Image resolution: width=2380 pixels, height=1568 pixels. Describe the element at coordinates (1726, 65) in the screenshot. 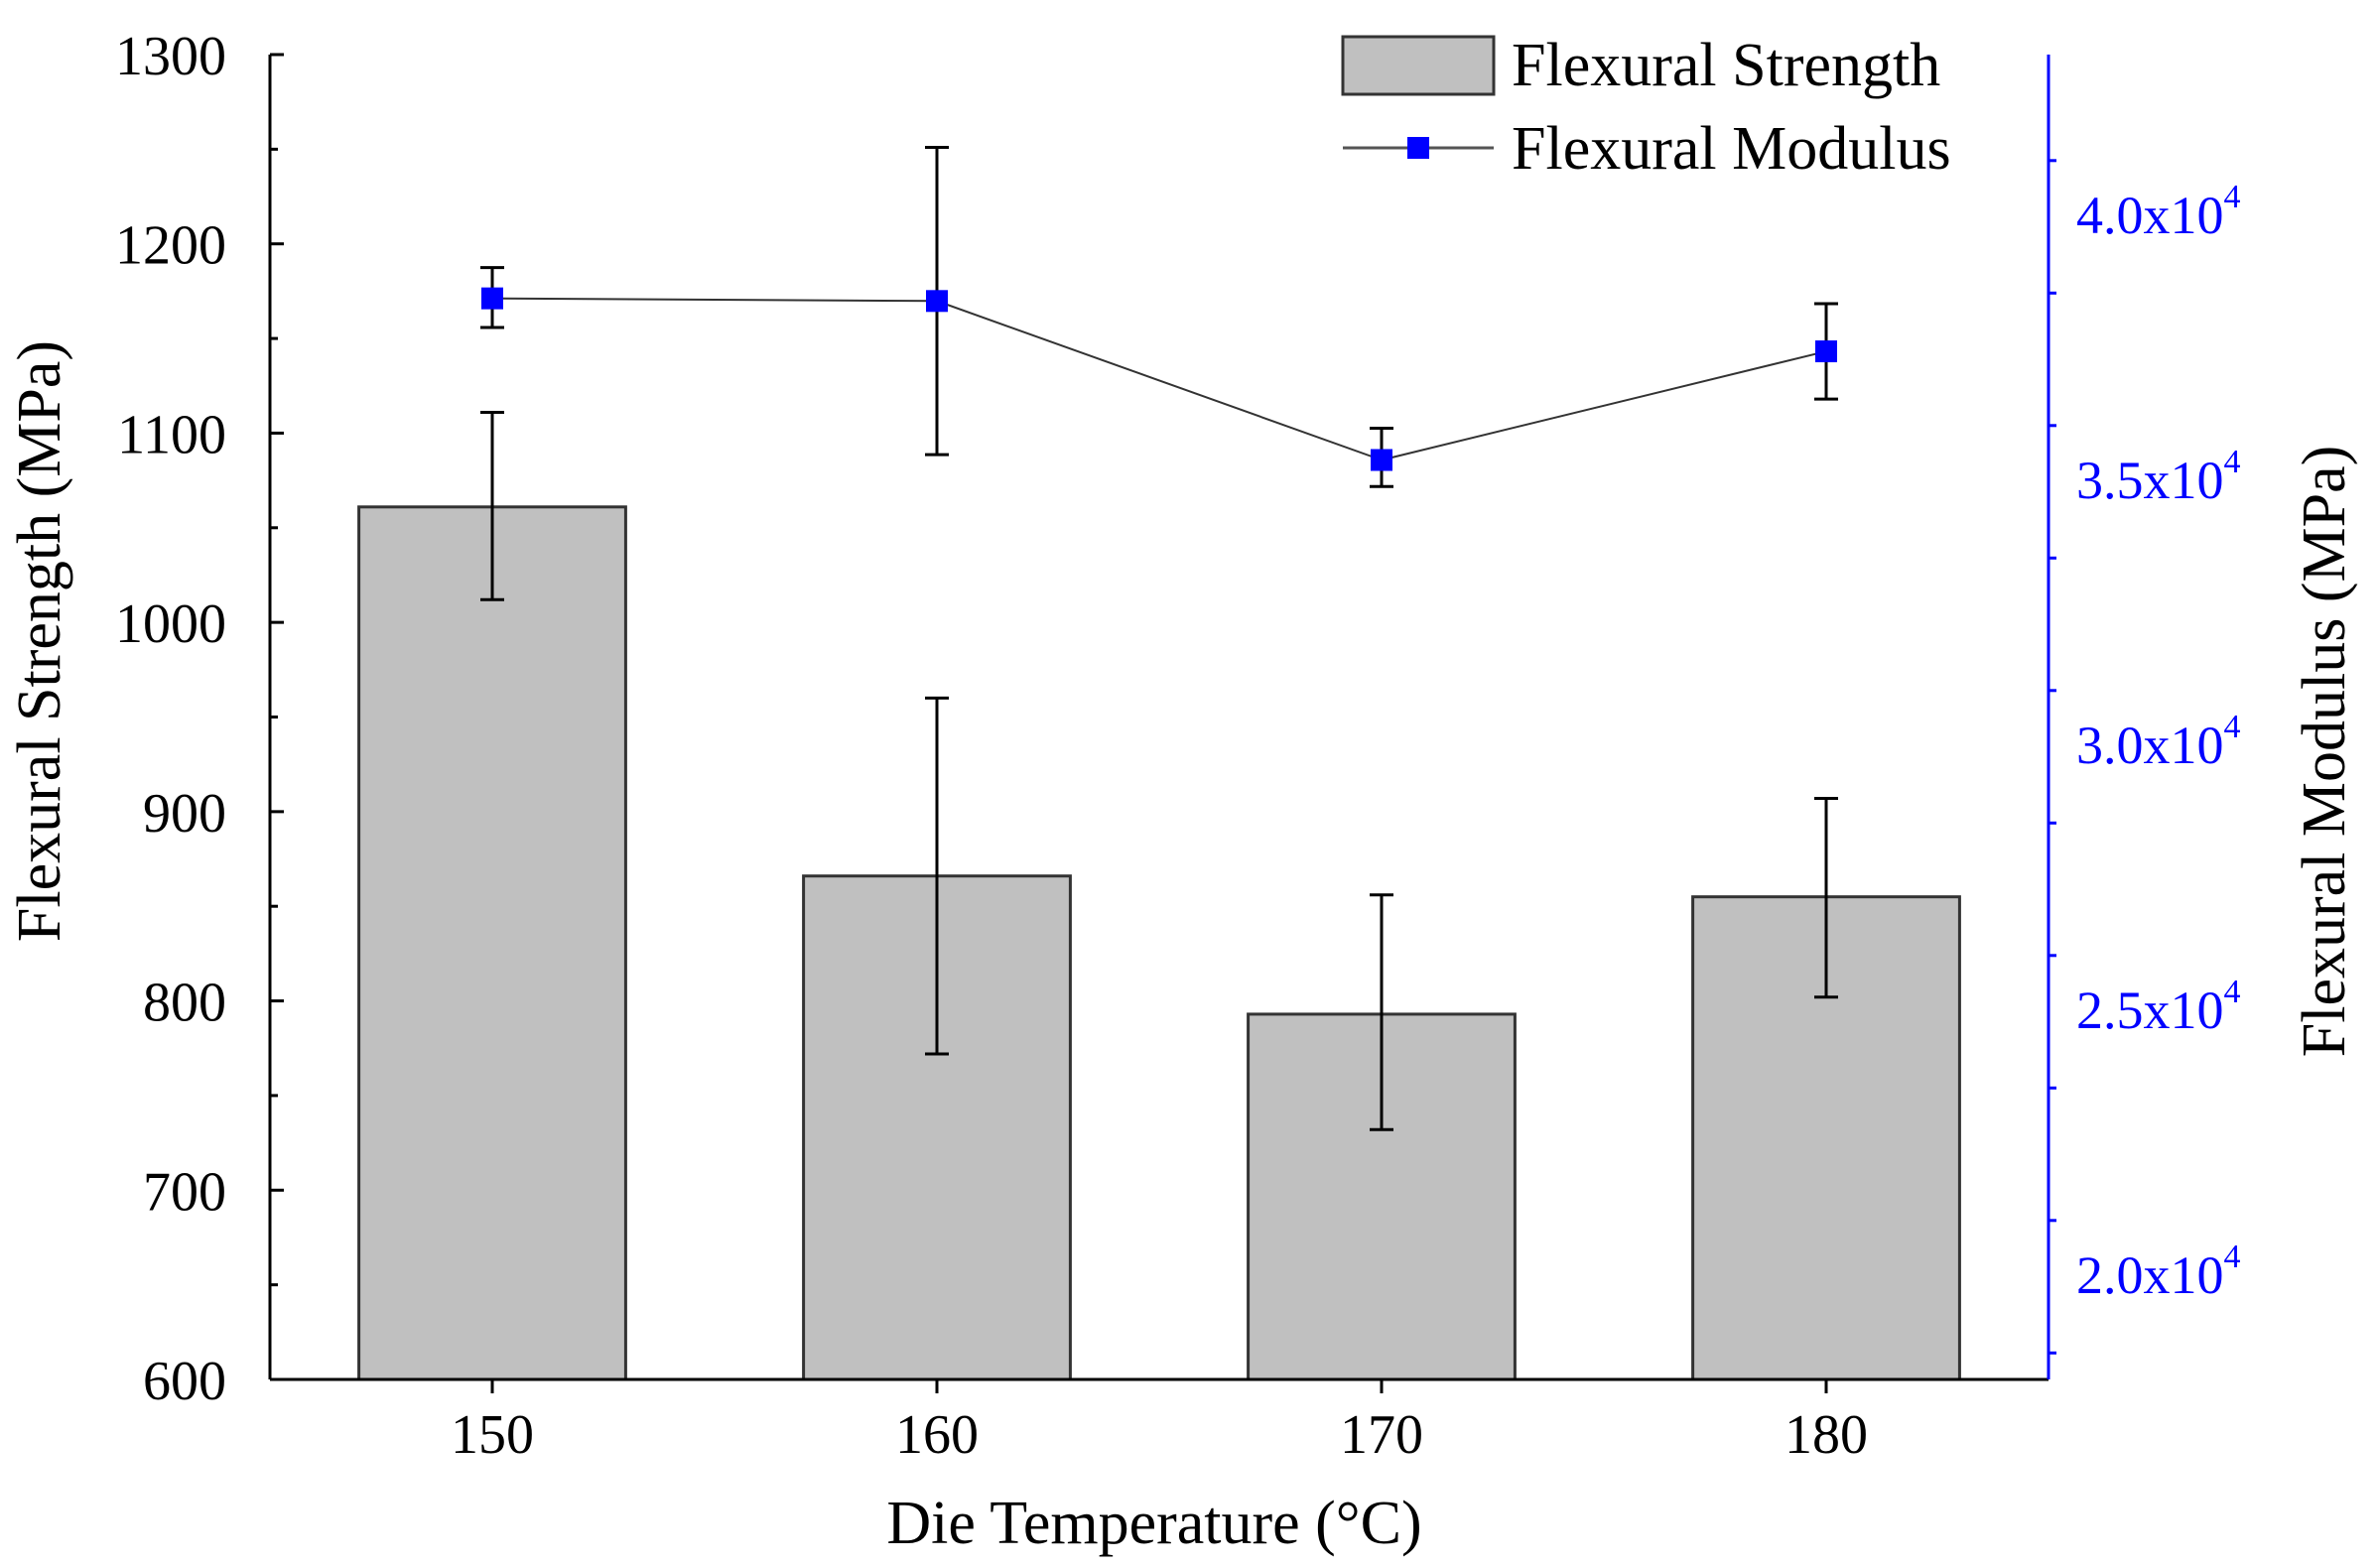

I see `legend-label-strength: Flexural Strength` at that location.